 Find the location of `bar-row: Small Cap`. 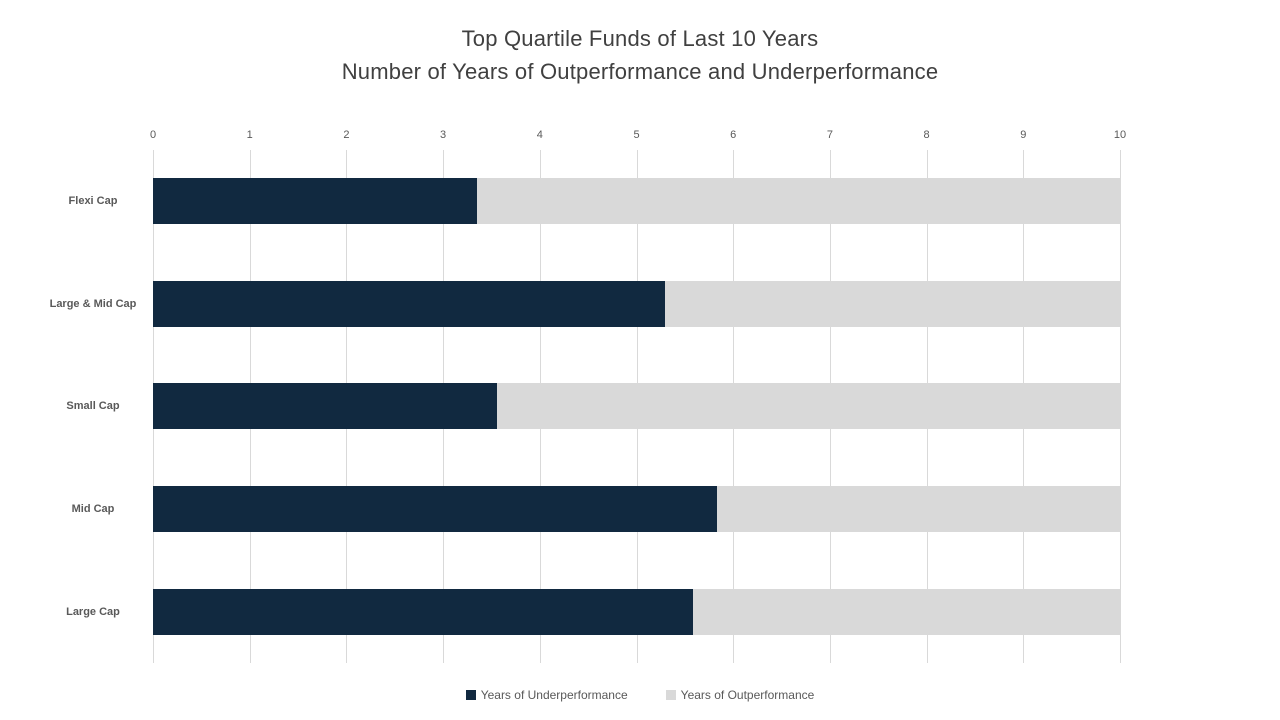

bar-row: Small Cap is located at coordinates (593, 406).